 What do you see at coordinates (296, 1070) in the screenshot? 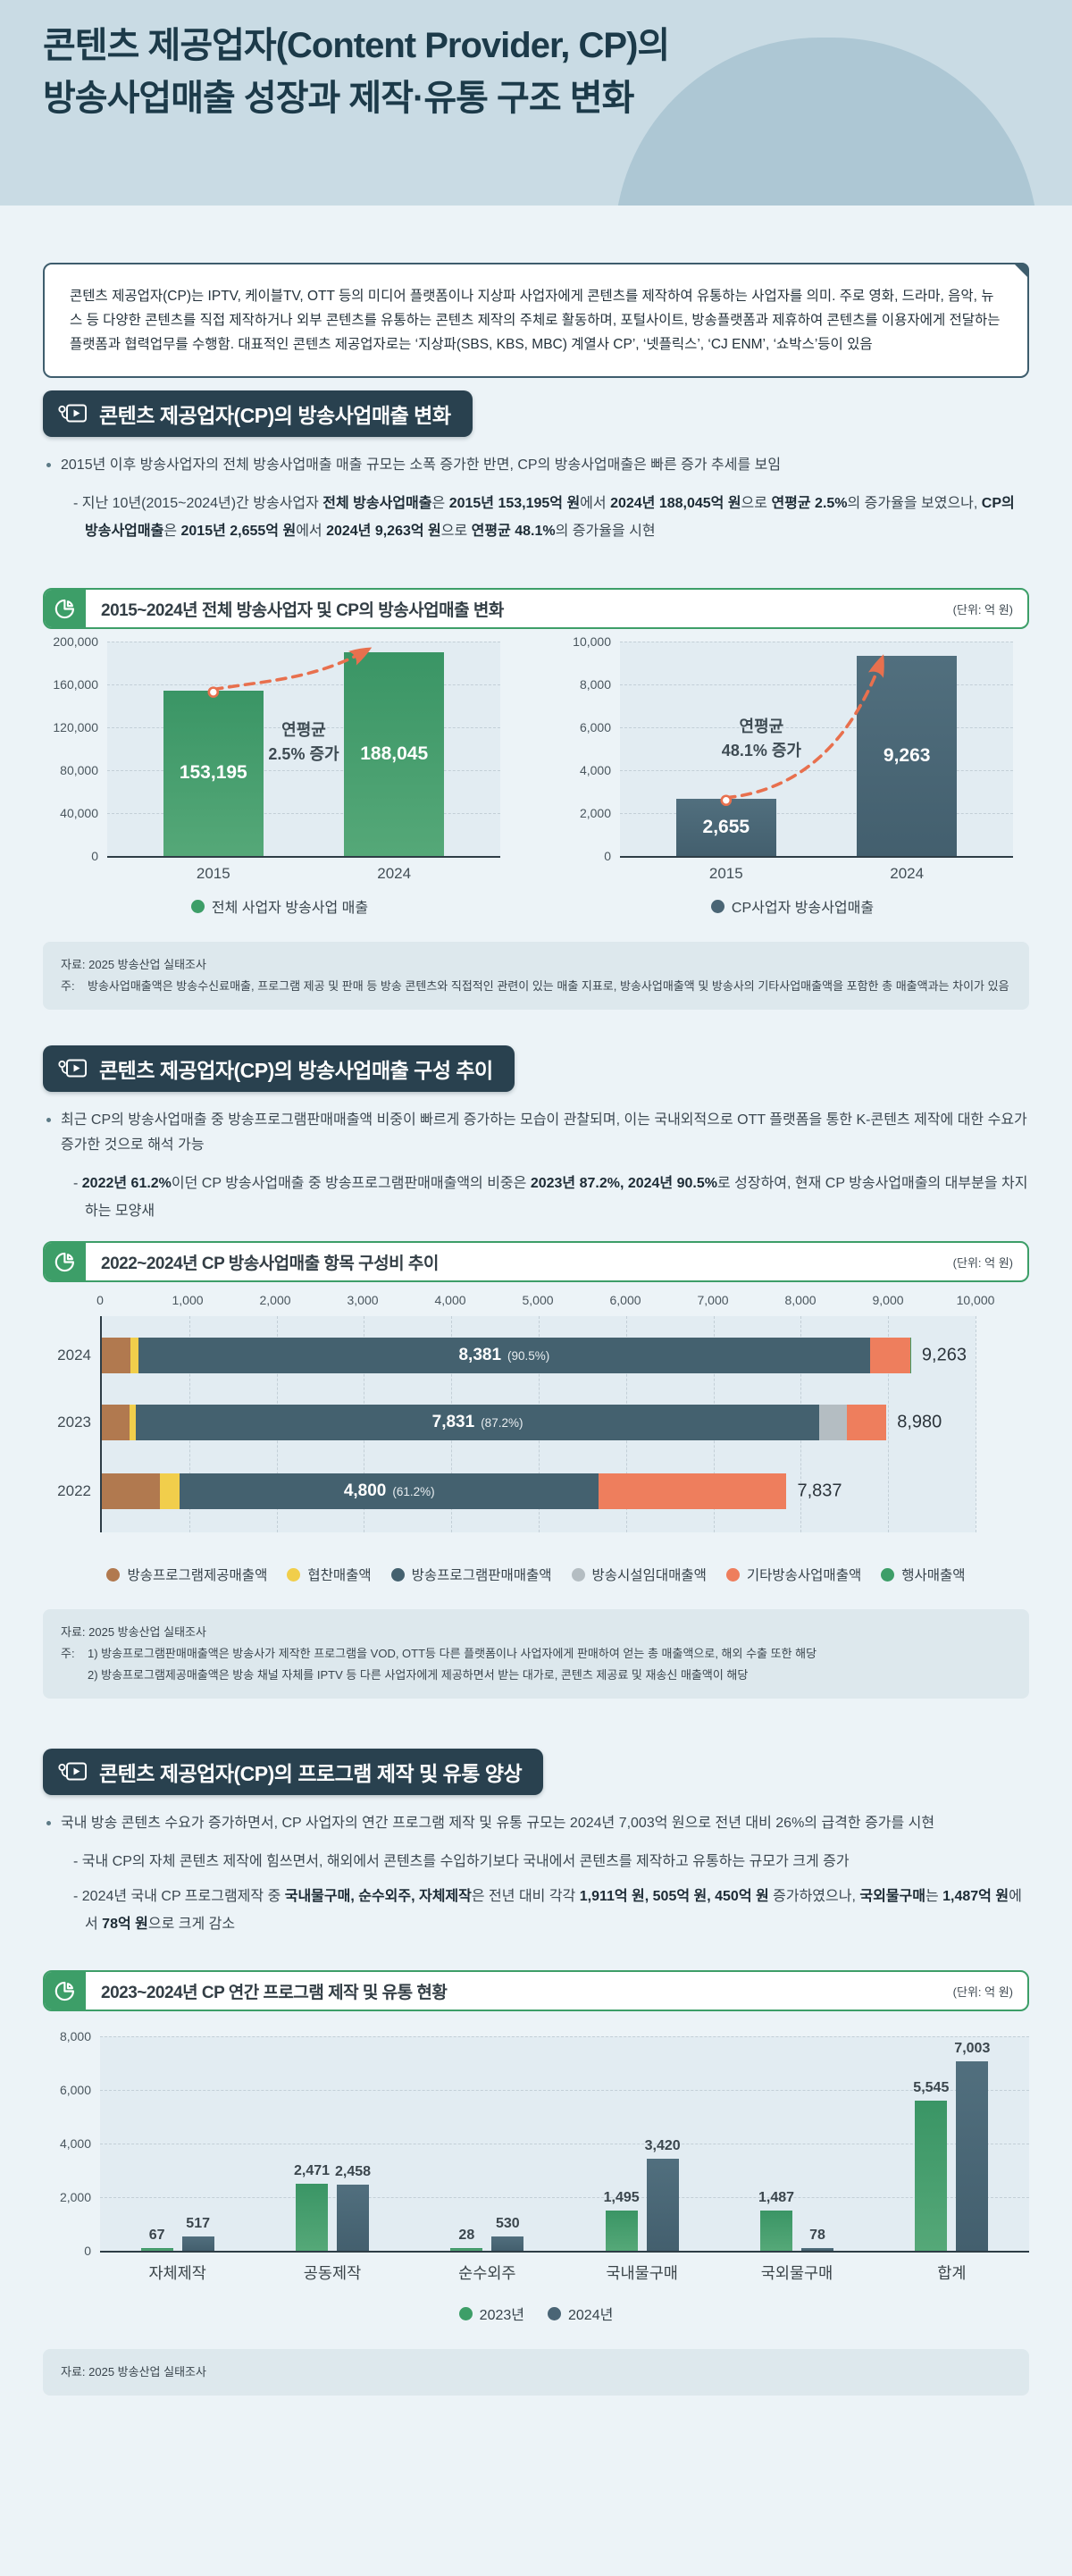
I see `section-title-2: 콘텐츠 제공업자(CP)의 방송사업매출 구성 추이` at bounding box center [296, 1070].